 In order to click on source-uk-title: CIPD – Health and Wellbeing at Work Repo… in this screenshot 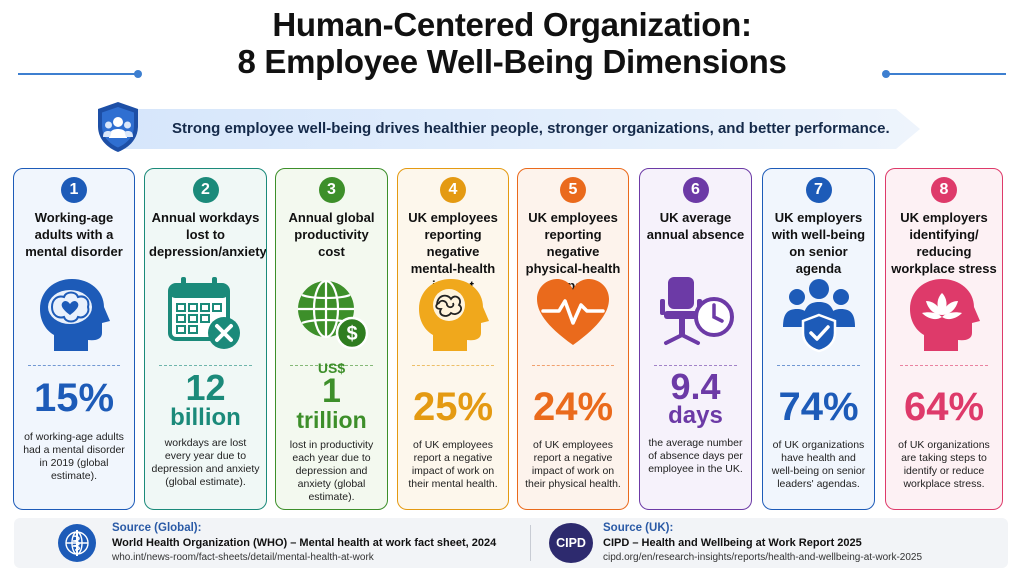, I will do `click(732, 543)`.